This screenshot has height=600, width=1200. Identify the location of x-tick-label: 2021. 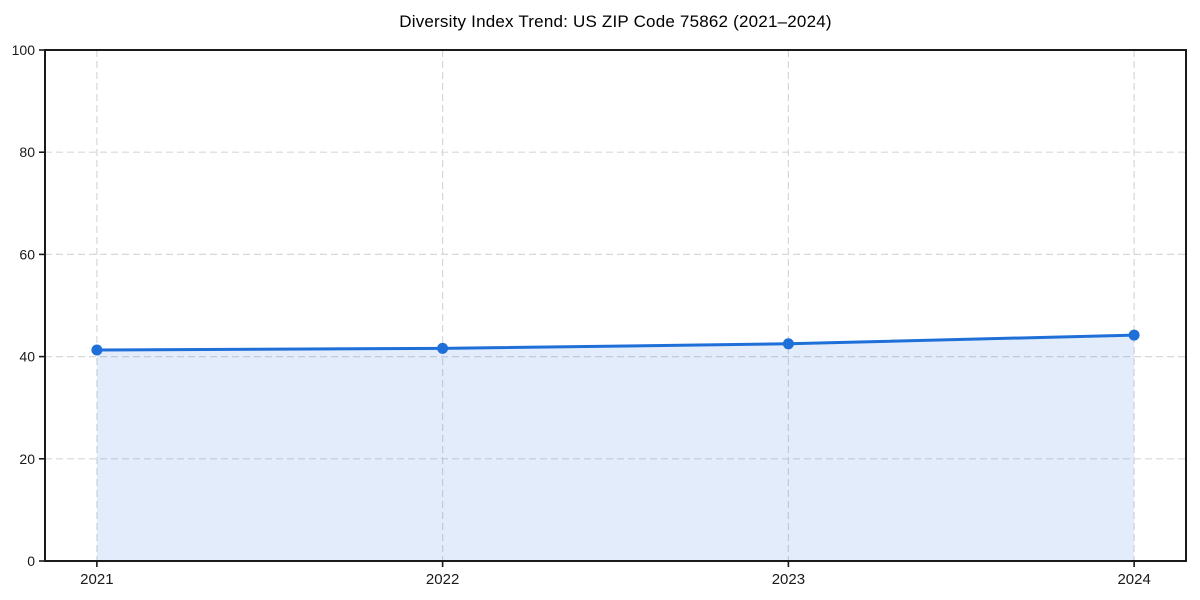
(96, 579).